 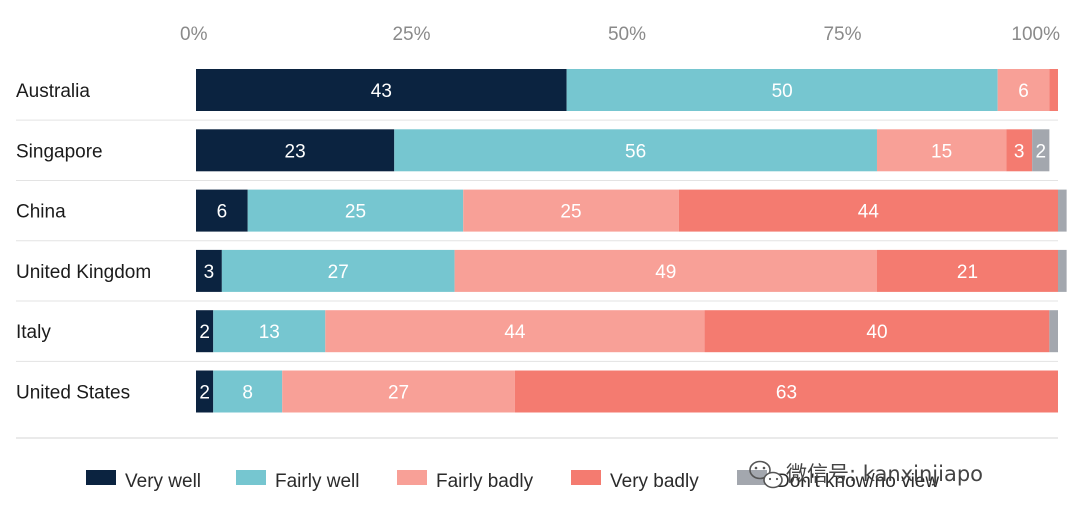 I want to click on legend-item: Don't know/no view, so click(x=838, y=481).